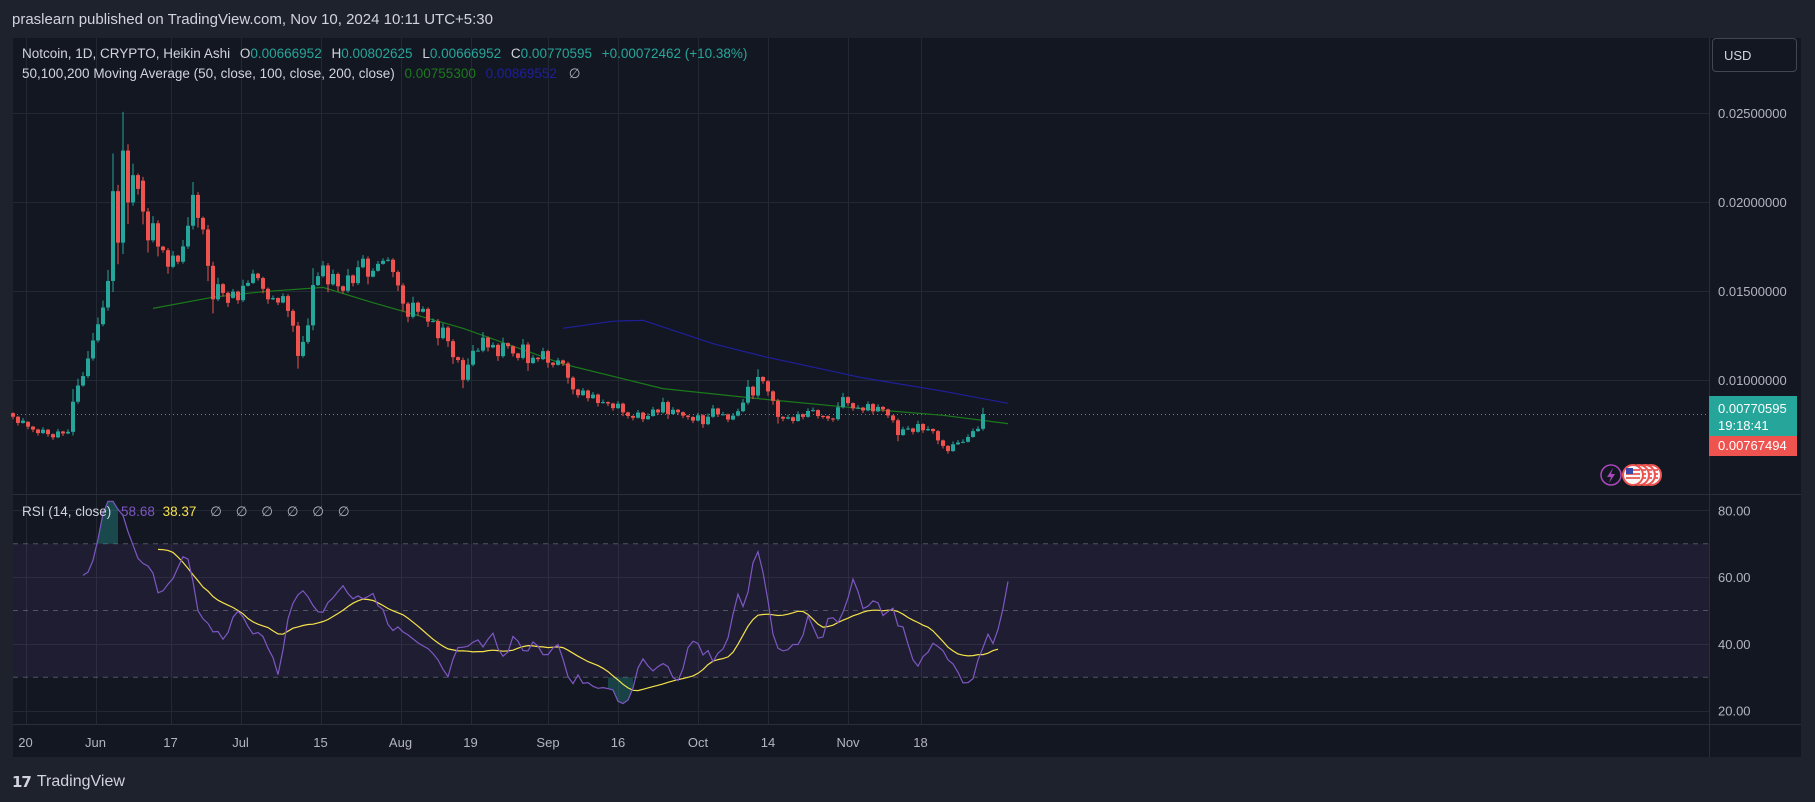 The image size is (1815, 802). I want to click on rsi-tick-label: 40.00, so click(1734, 644).